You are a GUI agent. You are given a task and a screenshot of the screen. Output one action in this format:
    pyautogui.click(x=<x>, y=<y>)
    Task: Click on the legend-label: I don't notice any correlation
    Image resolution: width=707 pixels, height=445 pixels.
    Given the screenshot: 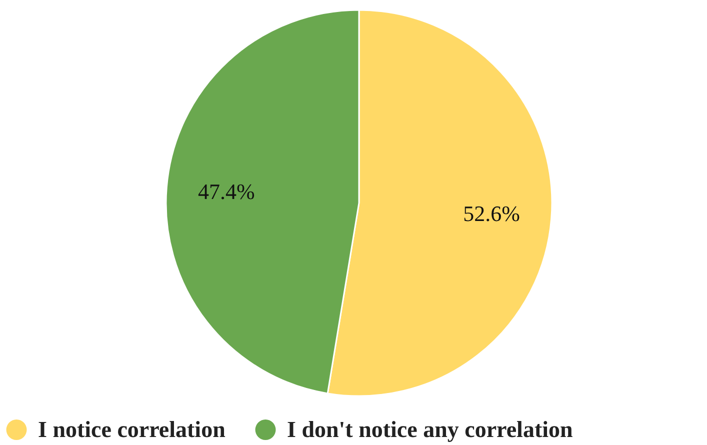 What is the action you would take?
    pyautogui.click(x=430, y=429)
    